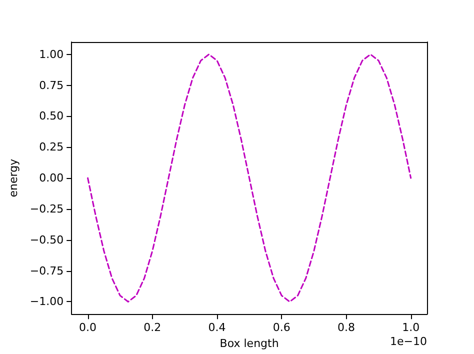  Describe the element at coordinates (13, 178) in the screenshot. I see `y-axis-title: energy` at that location.